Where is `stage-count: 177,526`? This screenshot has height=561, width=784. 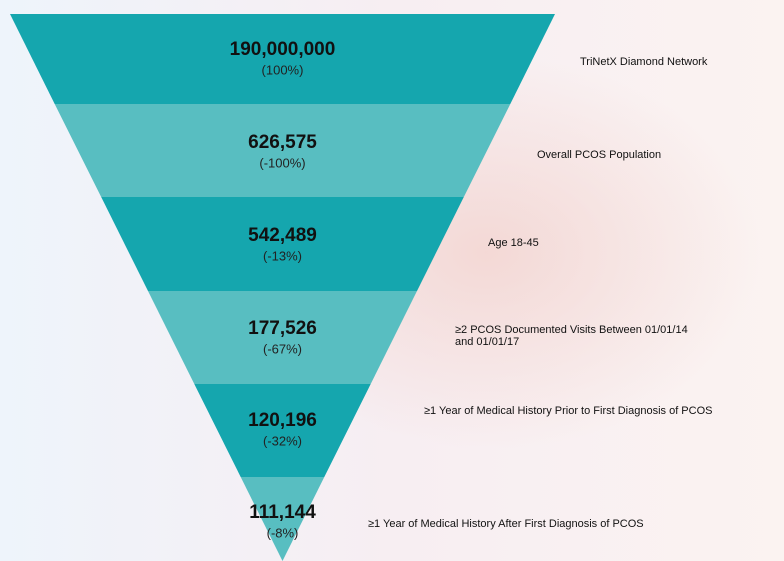 stage-count: 177,526 is located at coordinates (282, 328).